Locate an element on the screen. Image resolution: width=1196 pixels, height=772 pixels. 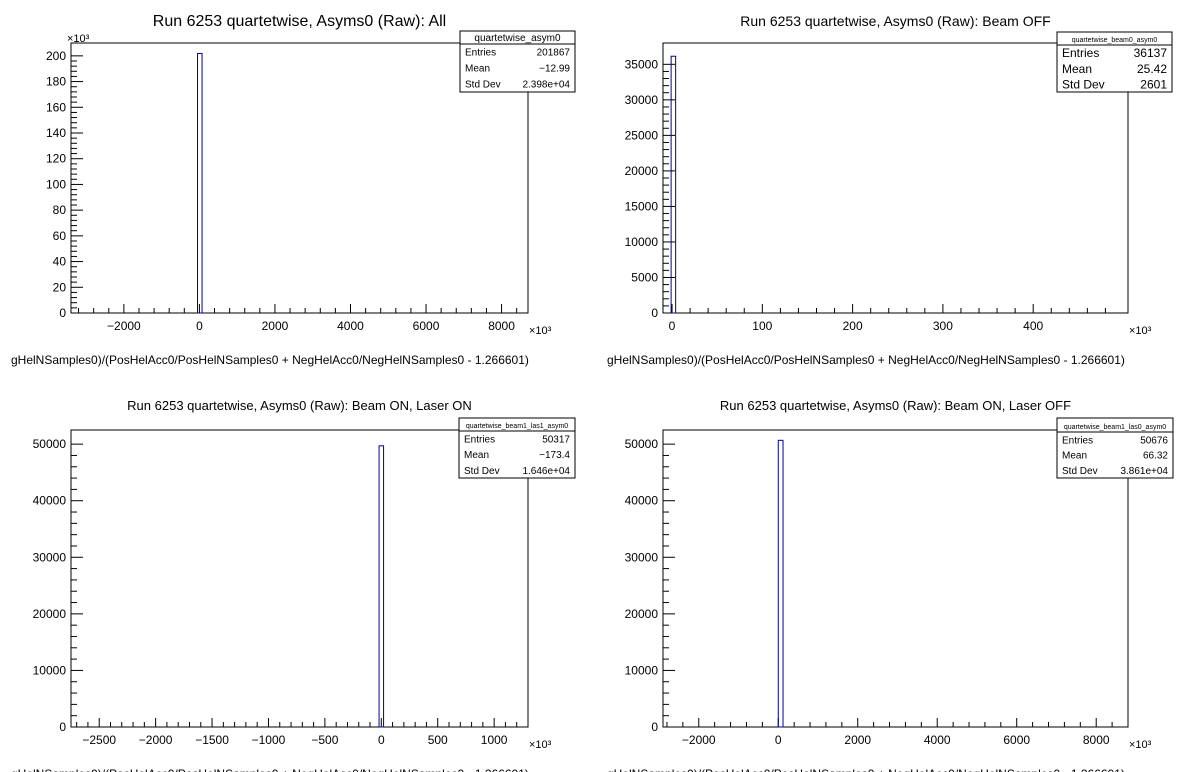
stats-row-value: 2601 is located at coordinates (1153, 84).